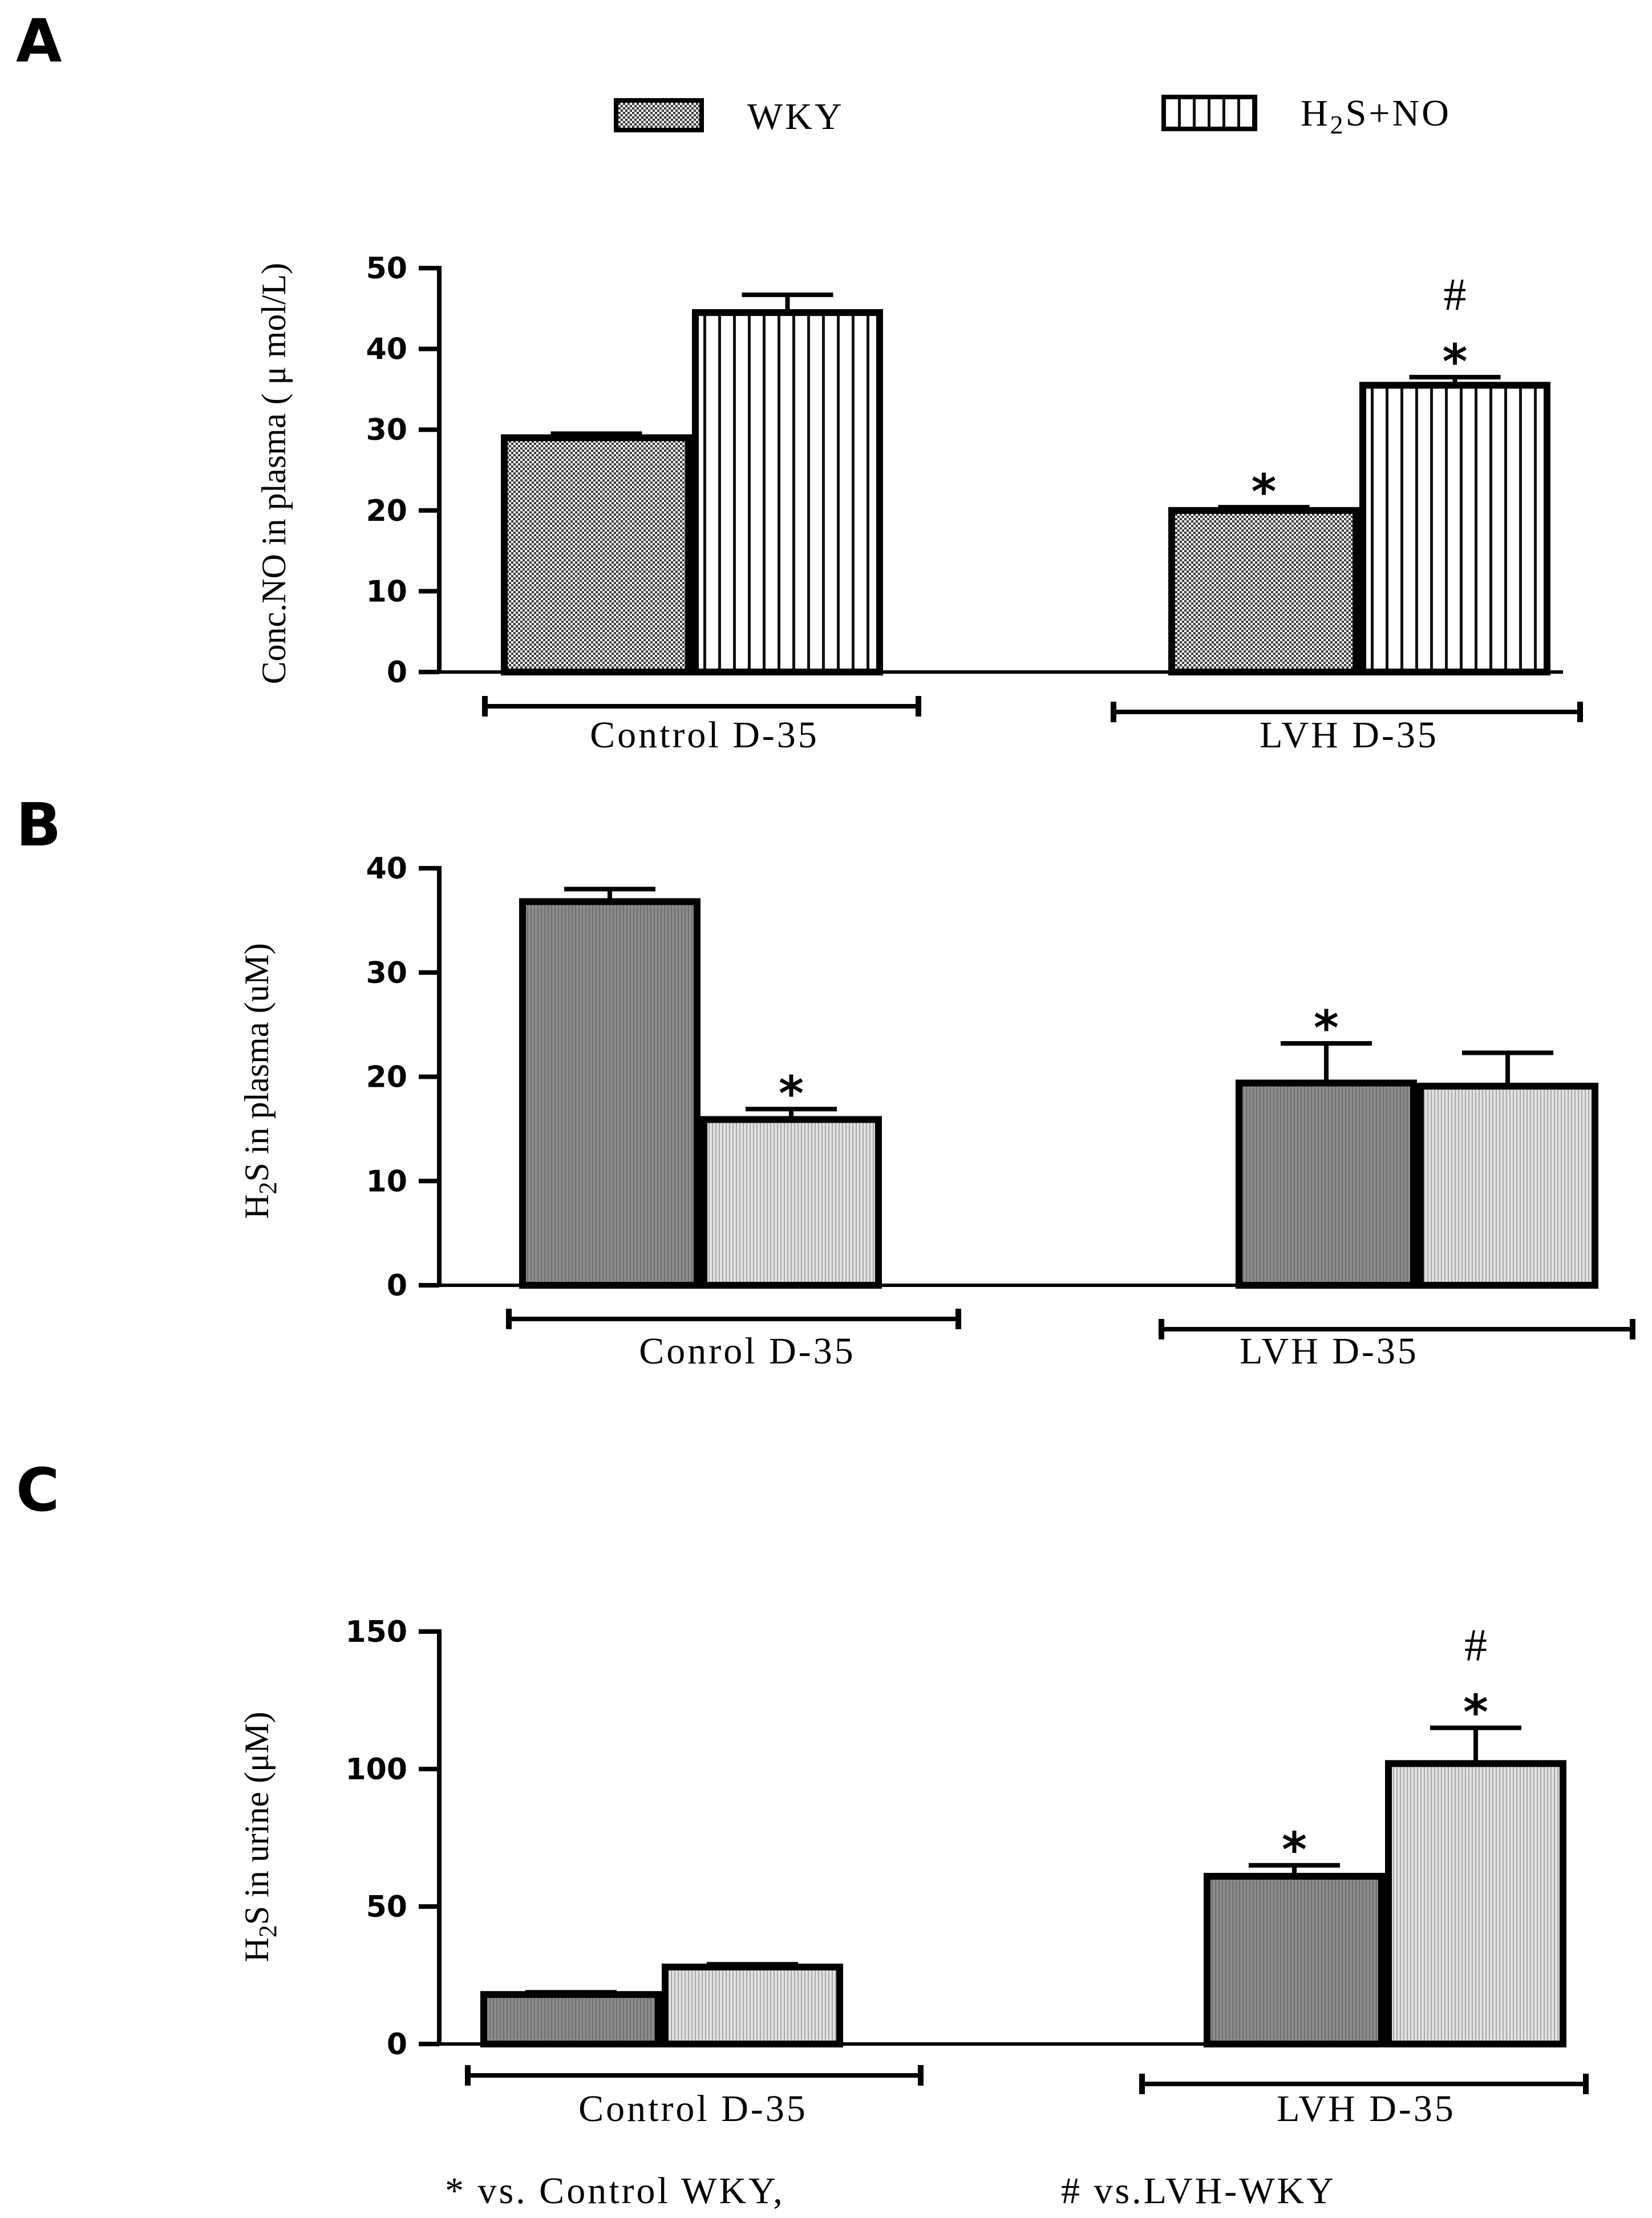 The width and height of the screenshot is (1652, 2218). Describe the element at coordinates (1376, 116) in the screenshot. I see `legend-label-h2s-no: H2S+NO` at that location.